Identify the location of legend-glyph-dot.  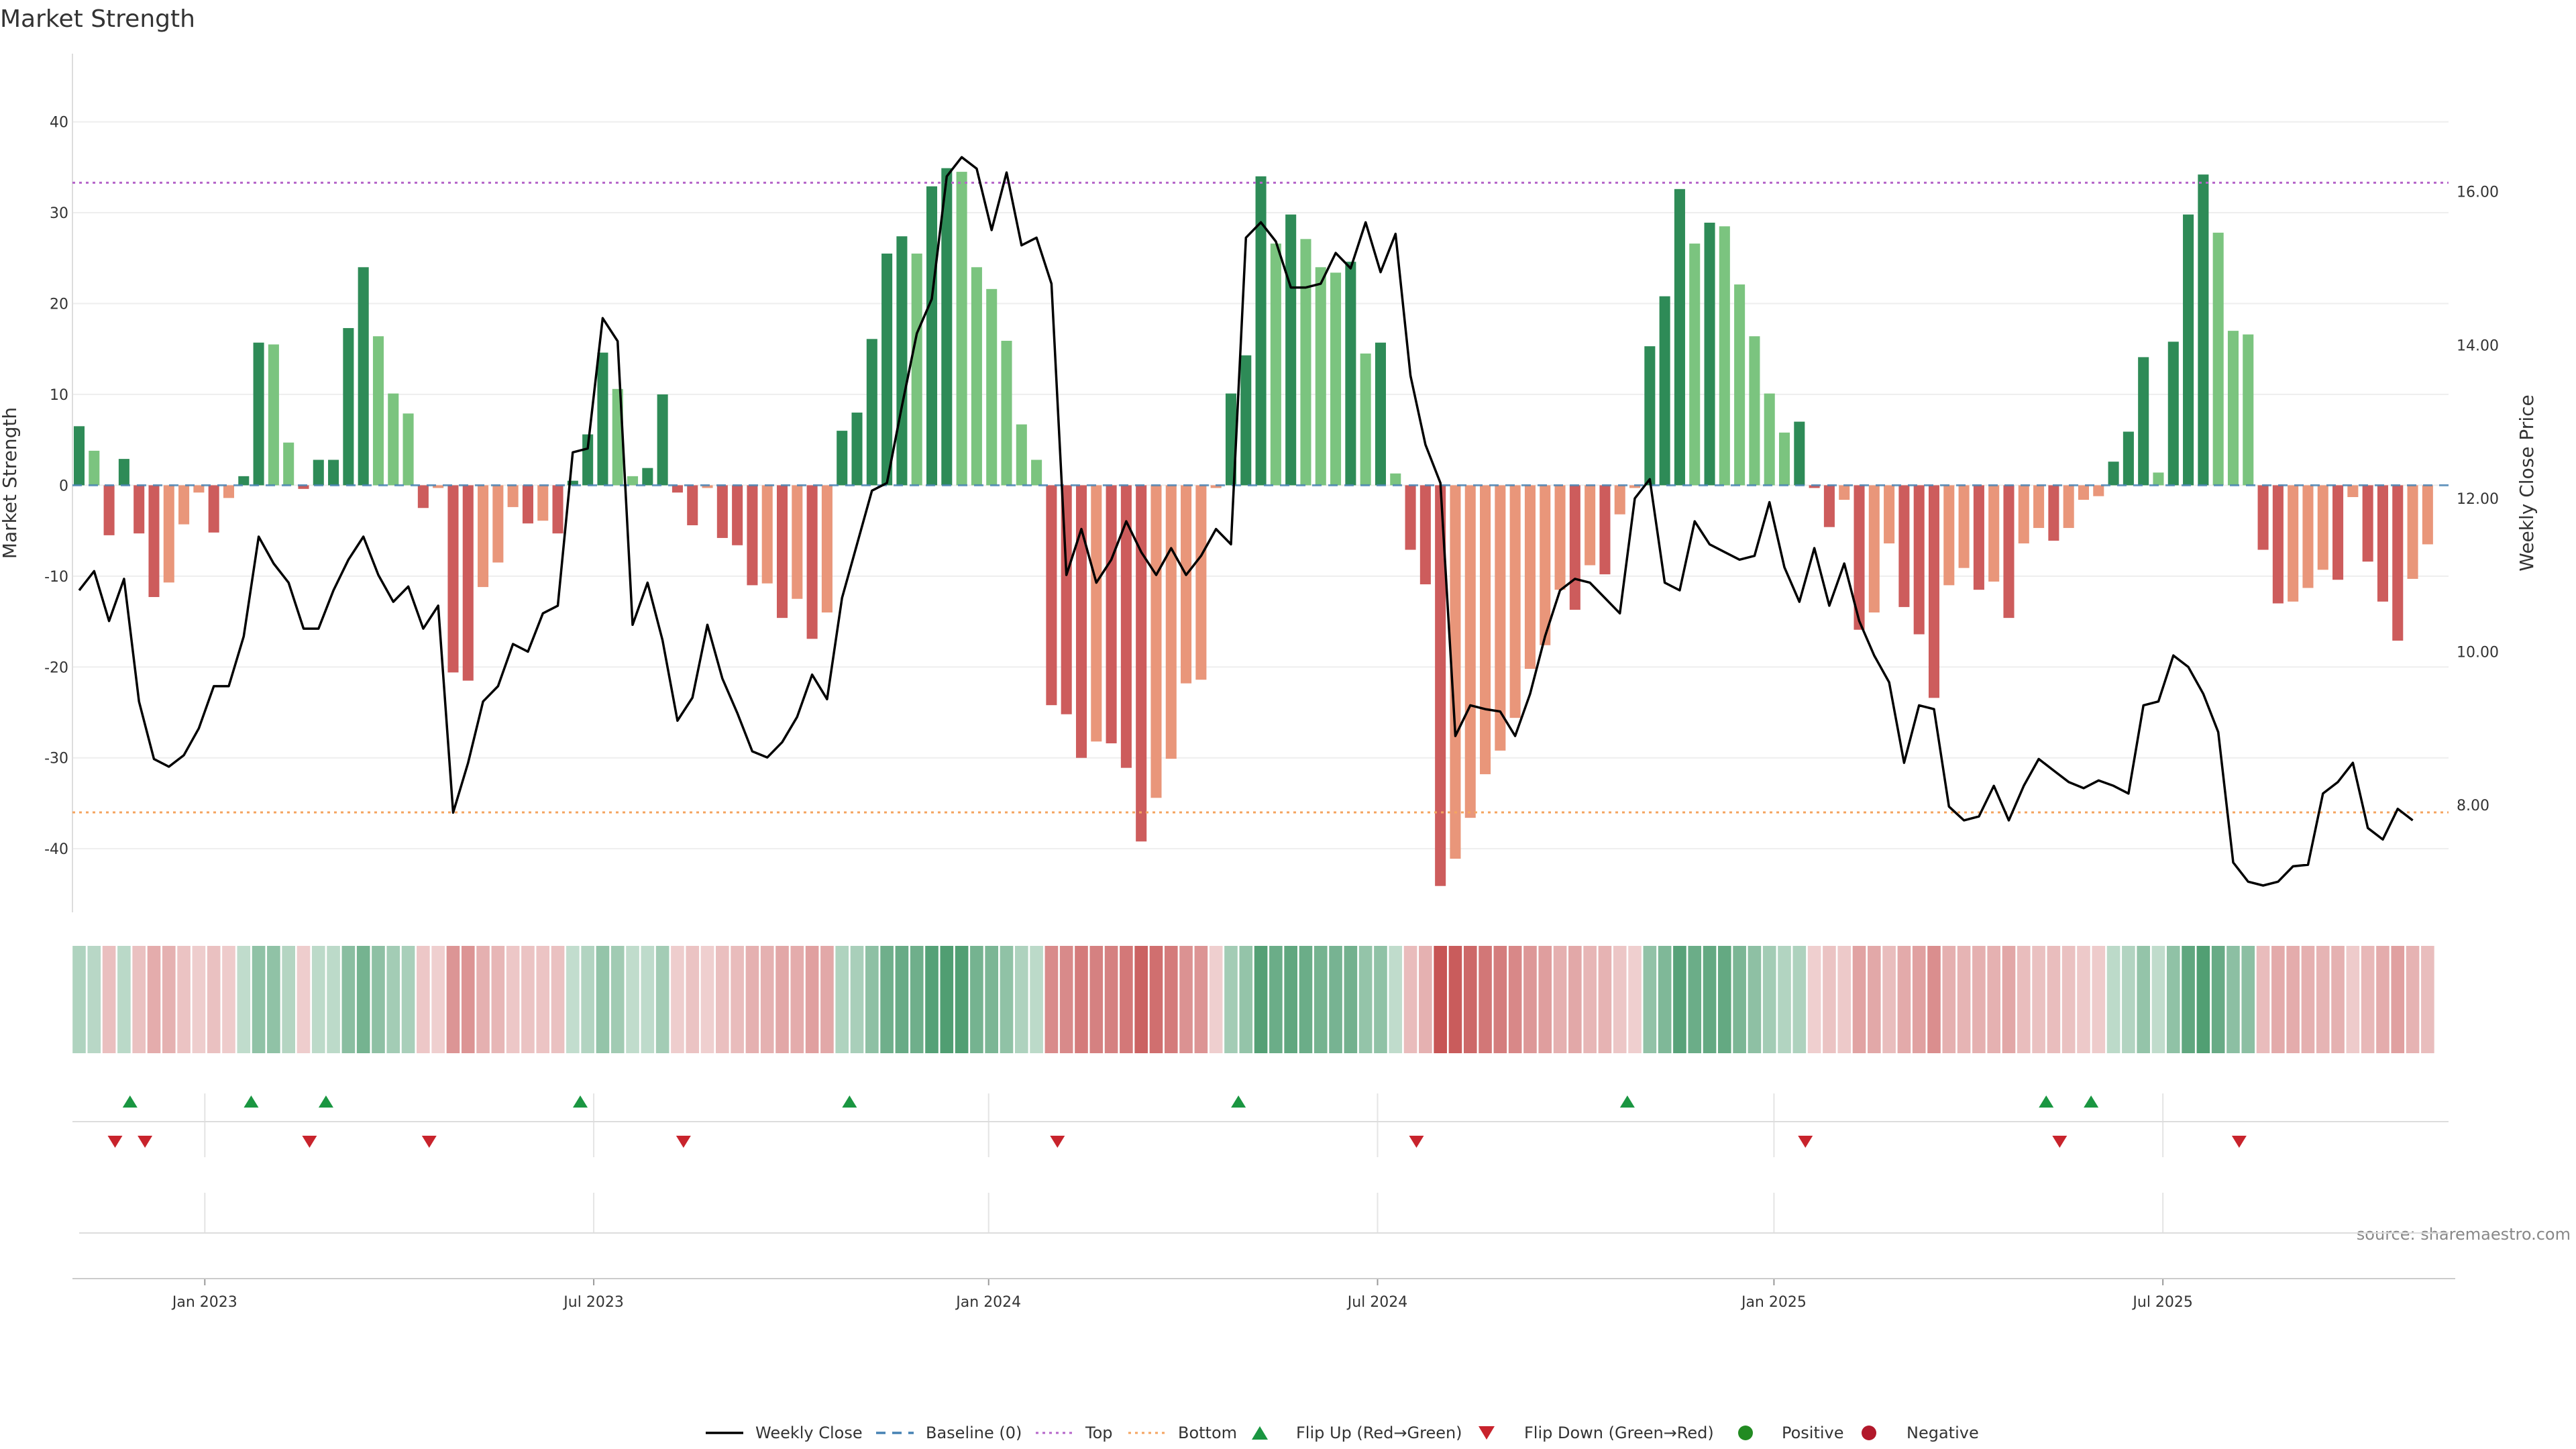
(1745, 1433).